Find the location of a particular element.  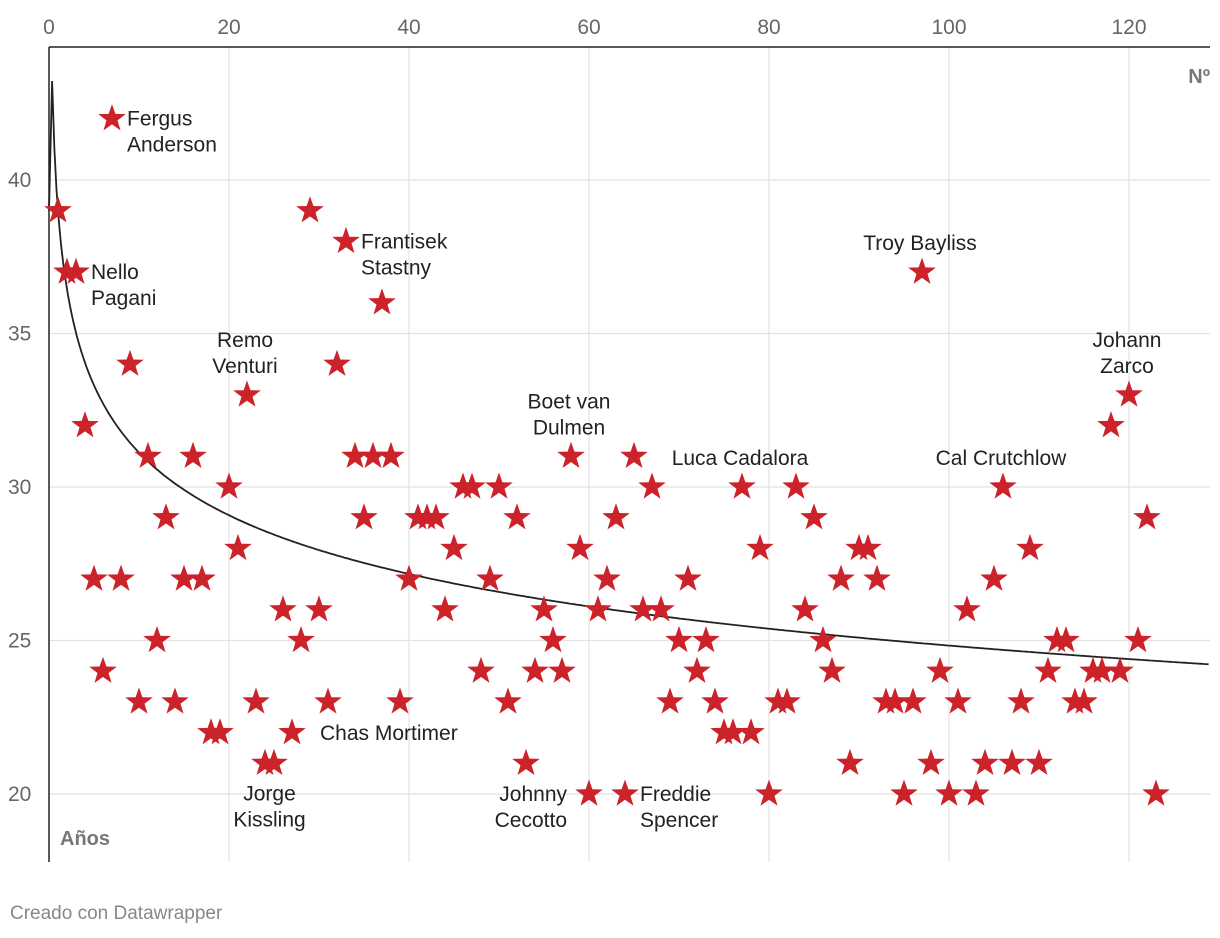

annotation-label: Troy Bayliss is located at coordinates (920, 243).